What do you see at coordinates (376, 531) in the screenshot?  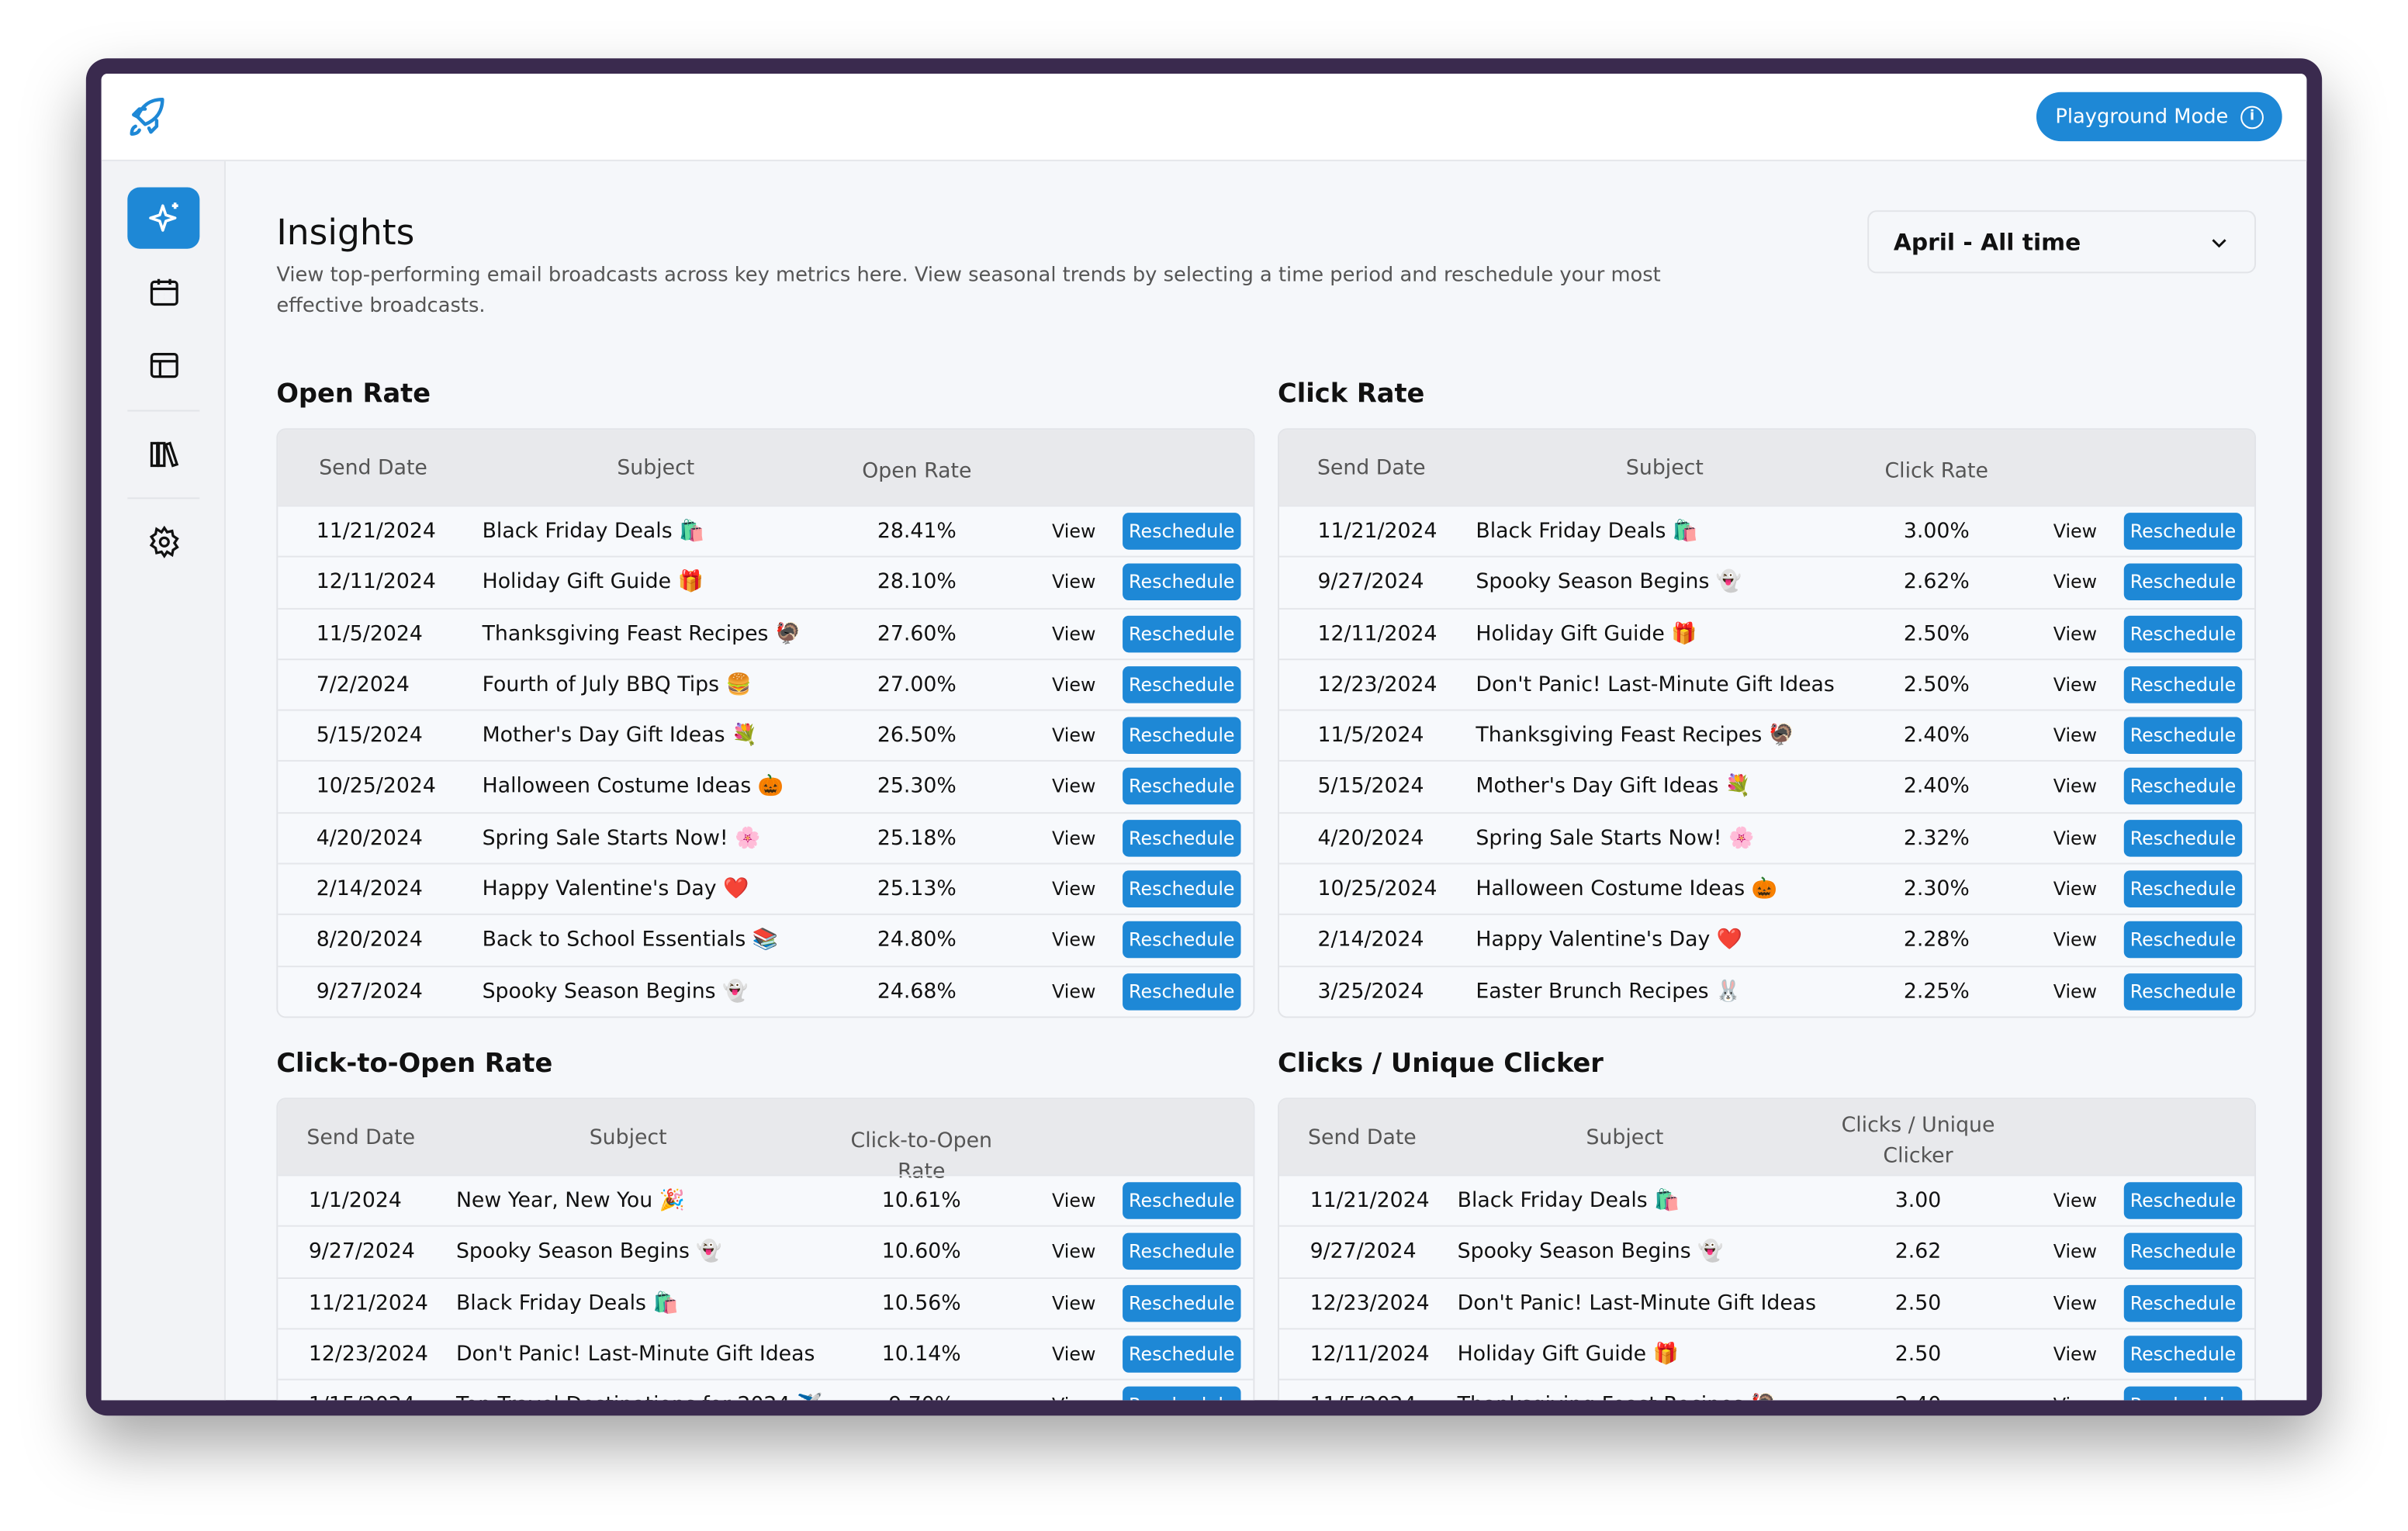 I see `send-date: 11/21/2024` at bounding box center [376, 531].